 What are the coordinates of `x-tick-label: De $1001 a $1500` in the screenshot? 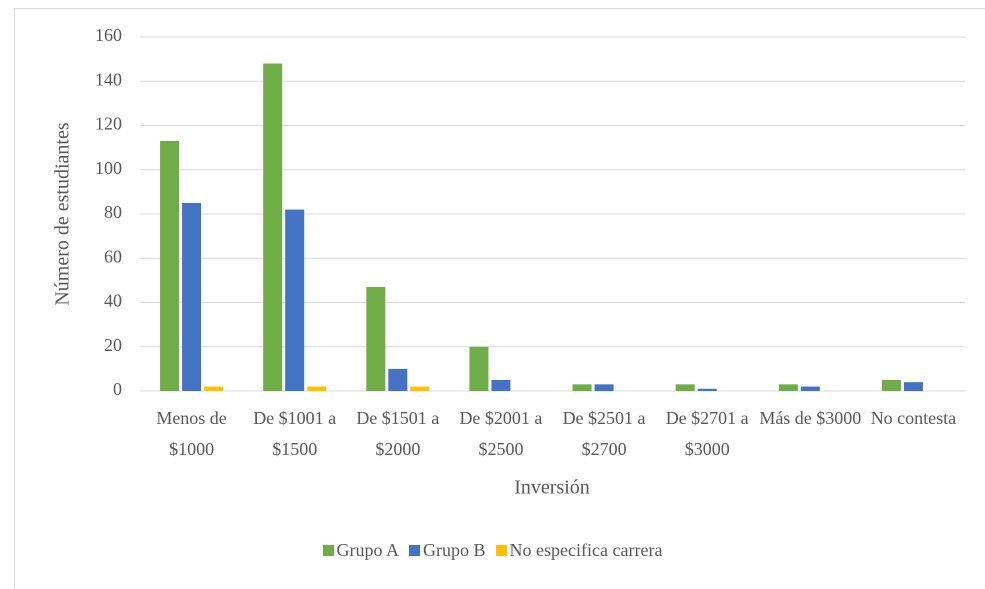 It's located at (295, 433).